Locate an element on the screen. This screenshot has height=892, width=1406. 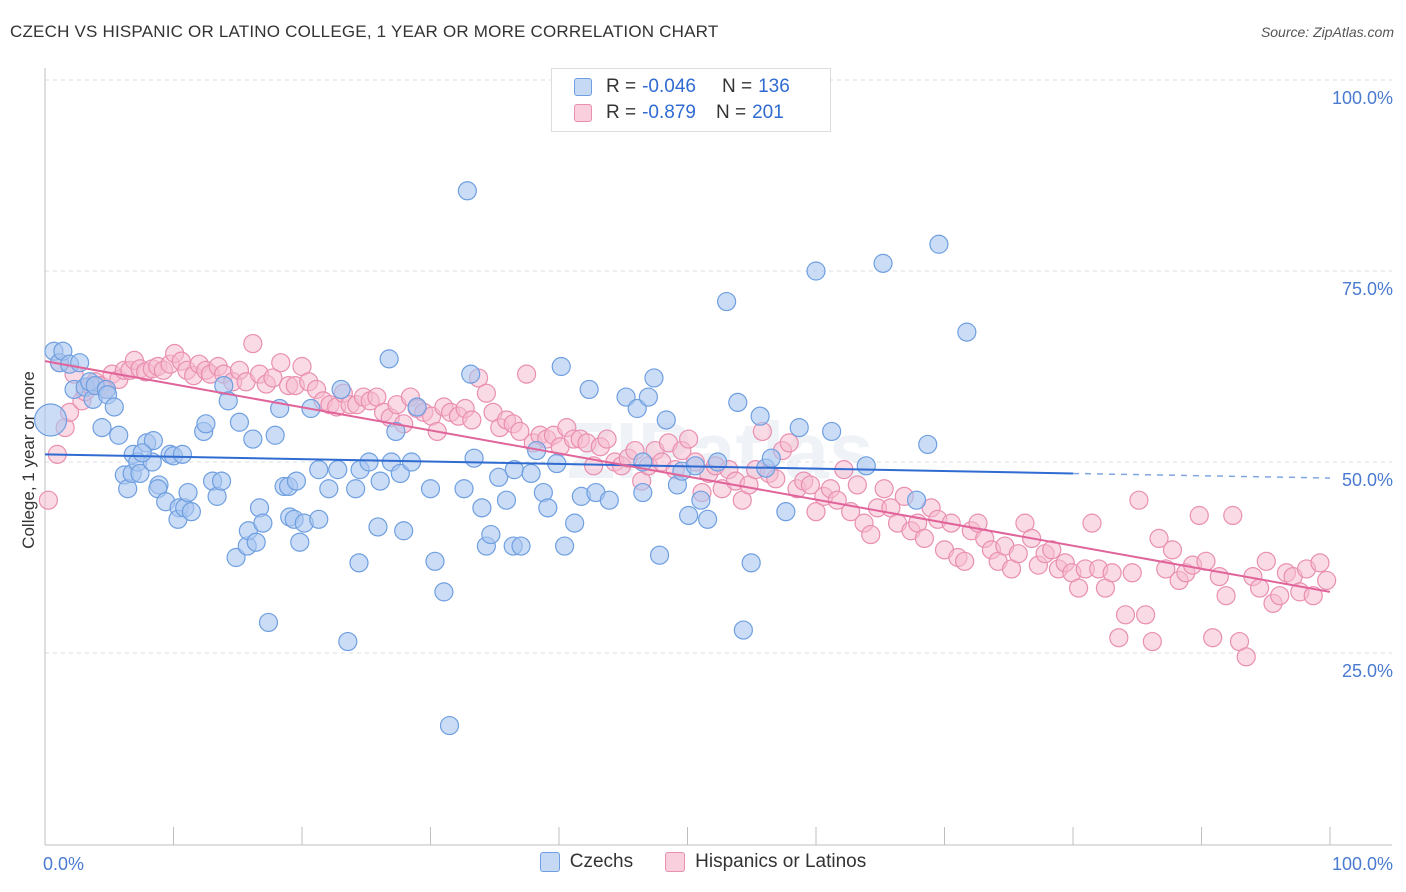
y-tick-label: 50.0% is located at coordinates (1367, 480).